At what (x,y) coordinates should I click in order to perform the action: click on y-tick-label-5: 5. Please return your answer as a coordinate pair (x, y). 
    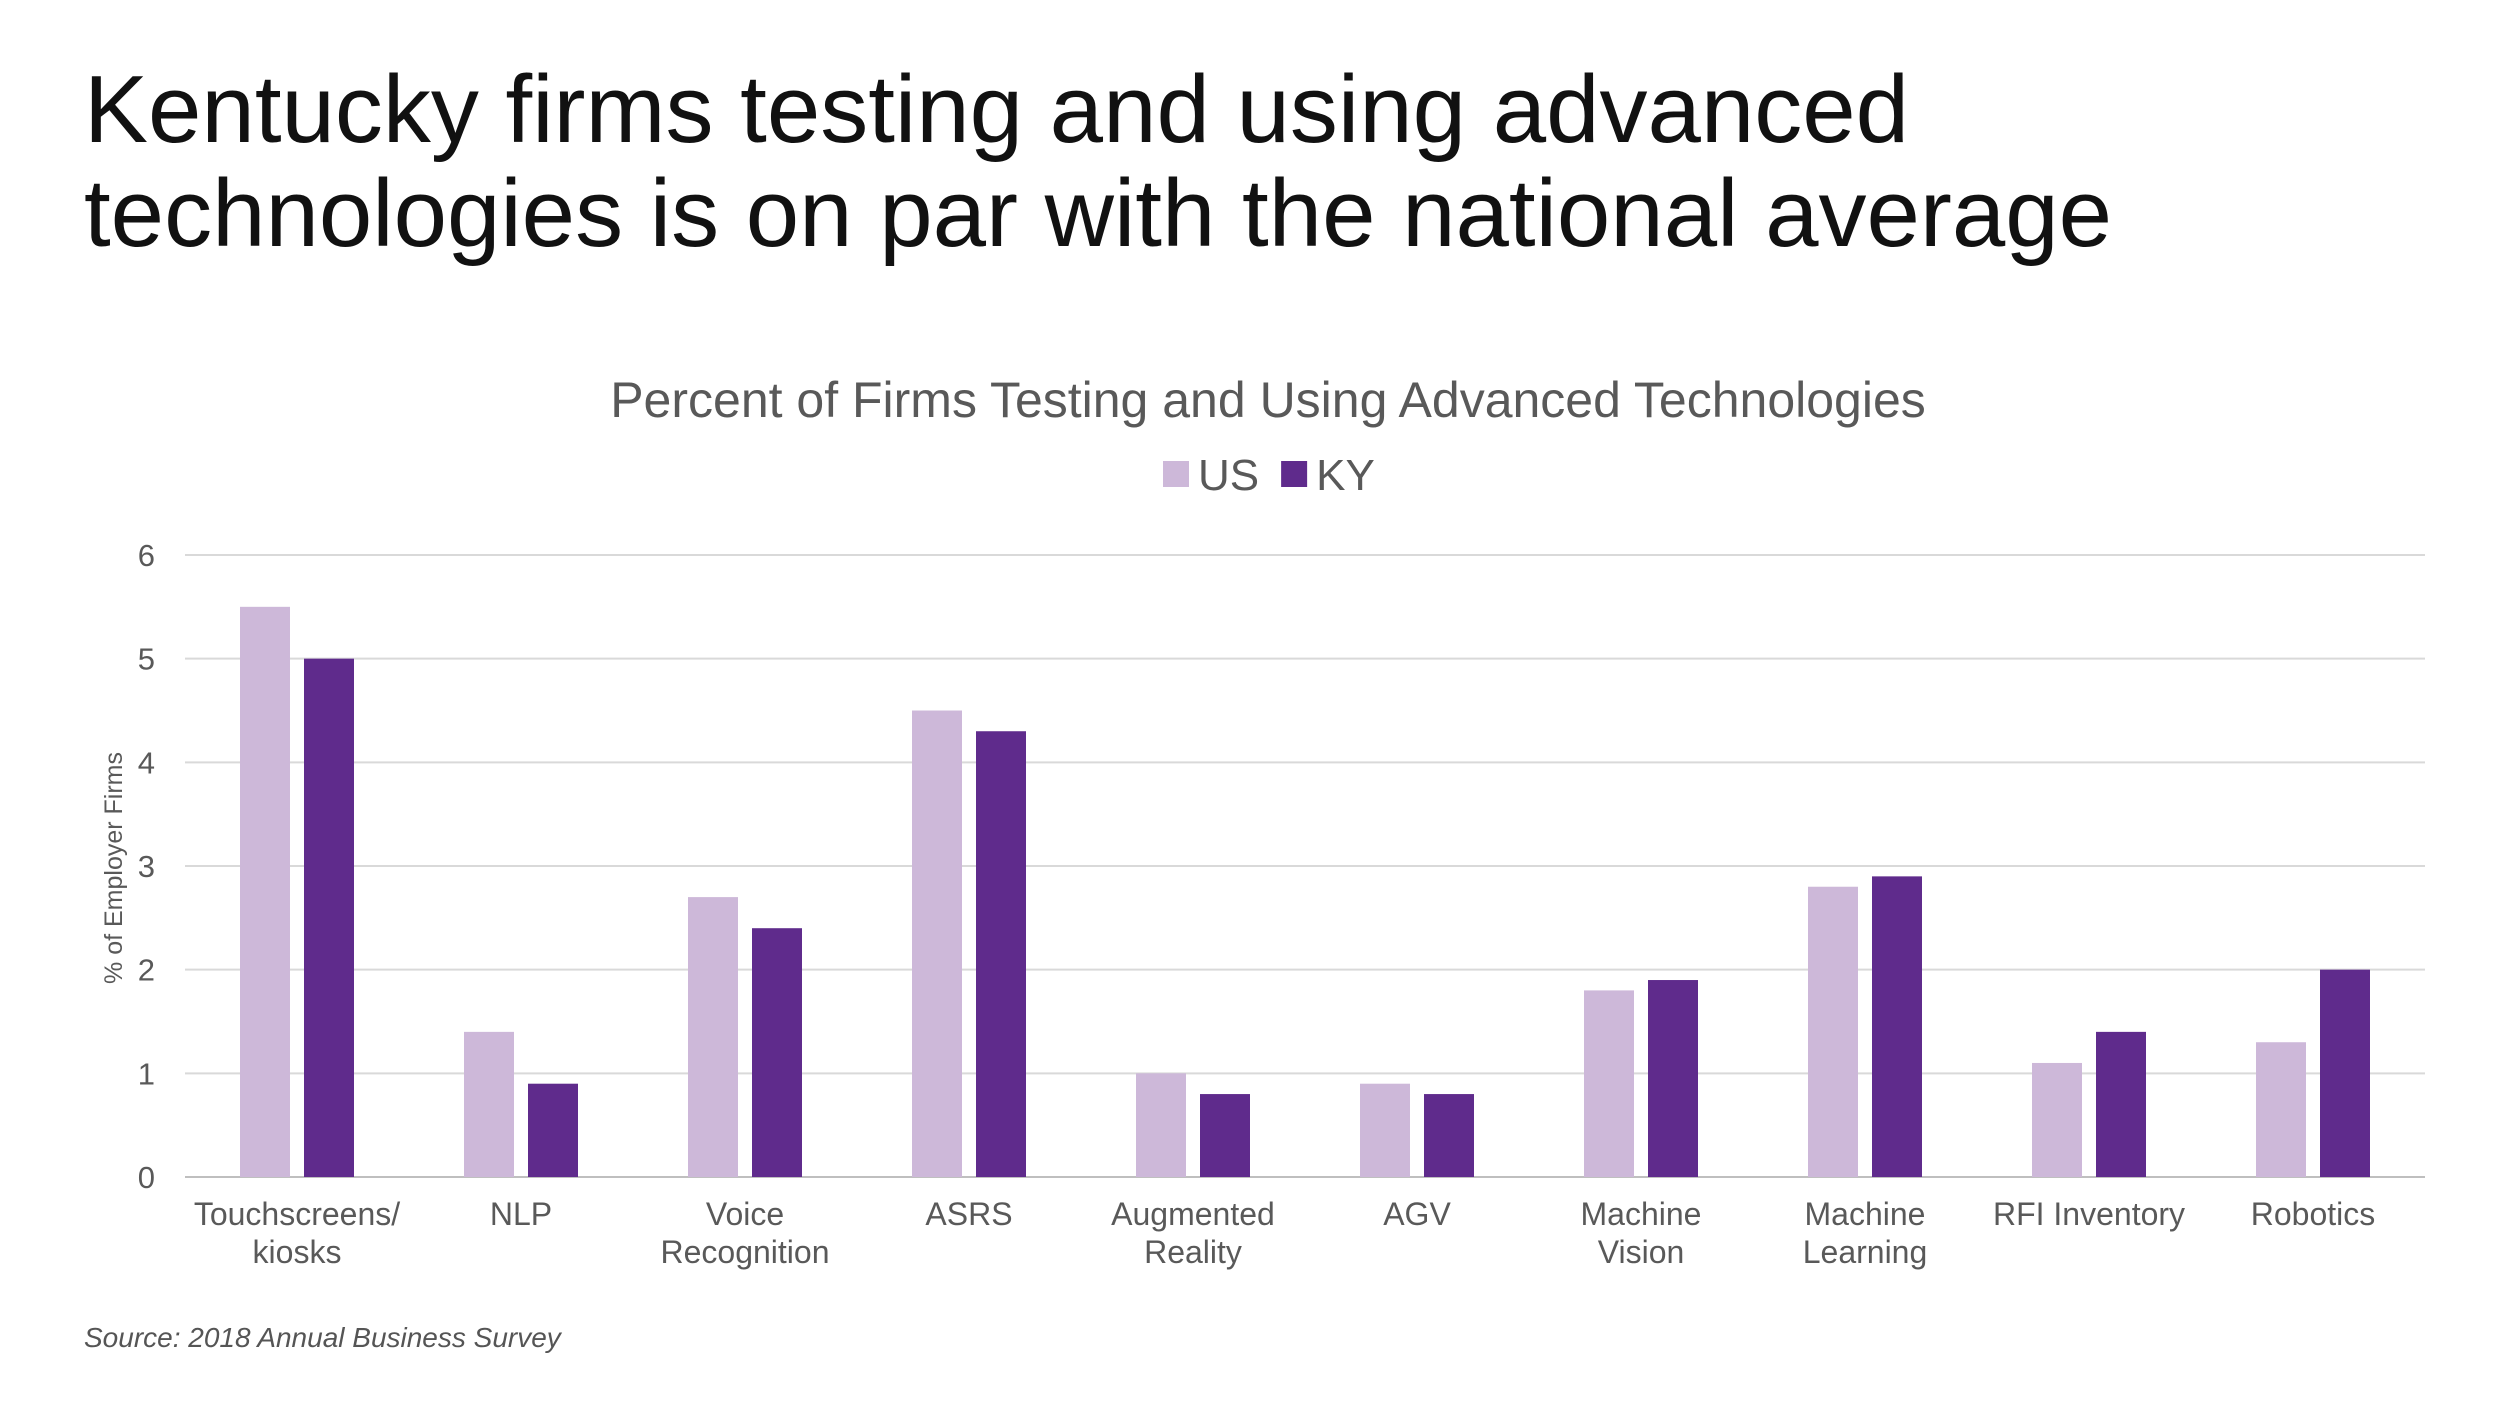
    Looking at the image, I should click on (146, 659).